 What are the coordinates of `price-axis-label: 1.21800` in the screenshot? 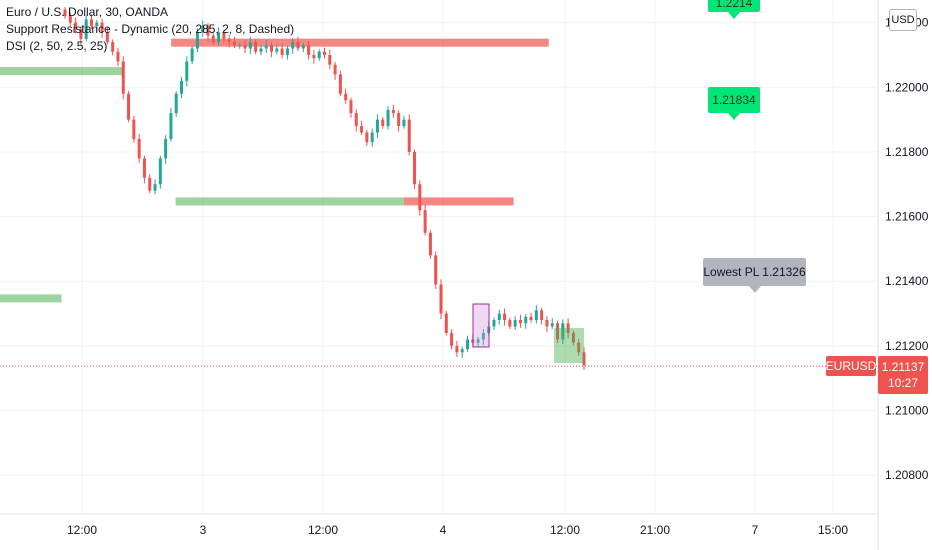 It's located at (907, 152).